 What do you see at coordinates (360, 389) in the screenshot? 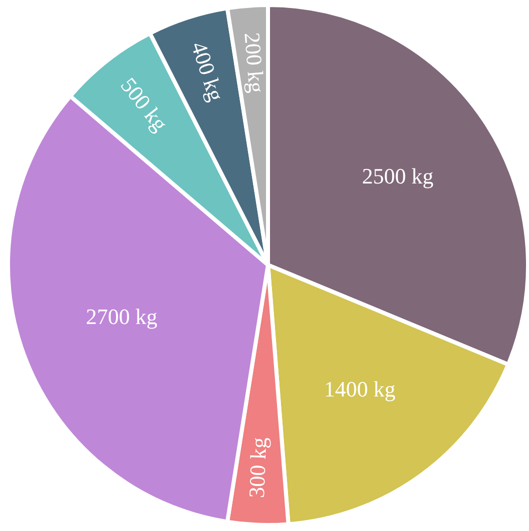
I see `slice-label: 1400 kg` at bounding box center [360, 389].